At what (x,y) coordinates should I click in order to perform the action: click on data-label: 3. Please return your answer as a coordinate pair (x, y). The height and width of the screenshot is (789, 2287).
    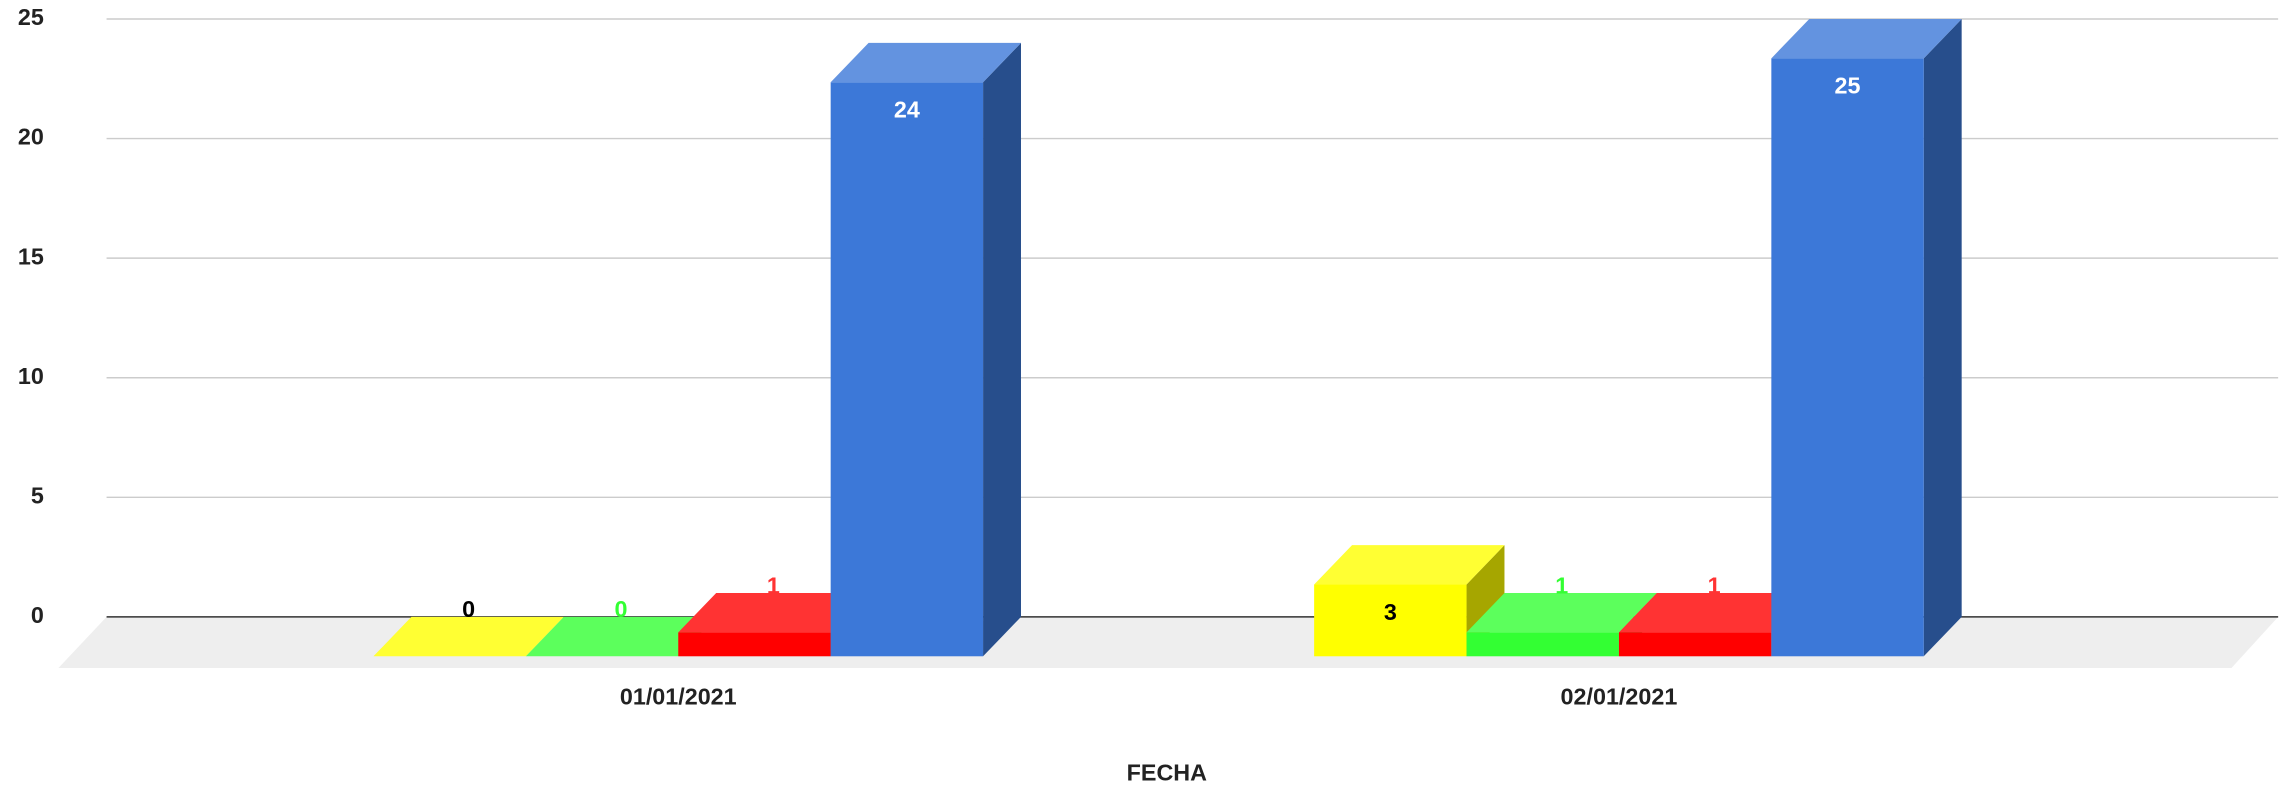
    Looking at the image, I should click on (1390, 612).